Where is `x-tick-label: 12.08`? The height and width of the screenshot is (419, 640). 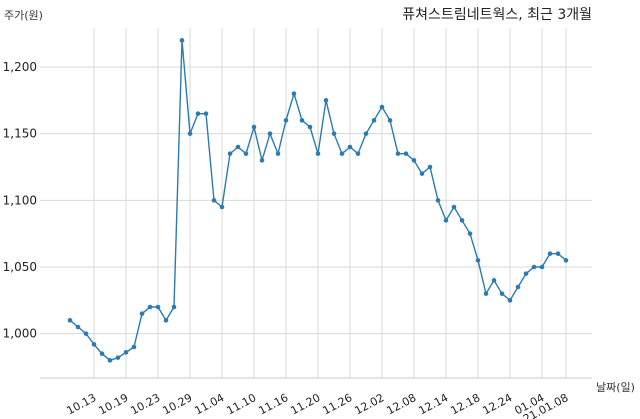 x-tick-label: 12.08 is located at coordinates (401, 404).